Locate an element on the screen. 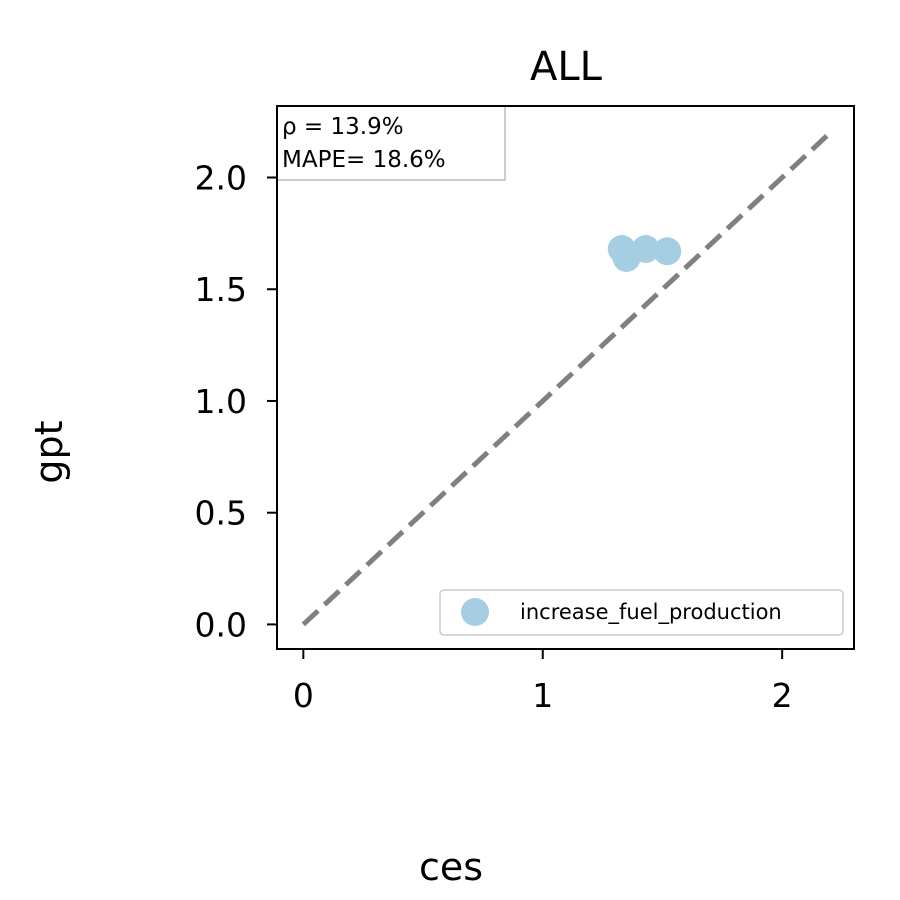 The image size is (900, 900). x-axis-label: ces is located at coordinates (451, 867).